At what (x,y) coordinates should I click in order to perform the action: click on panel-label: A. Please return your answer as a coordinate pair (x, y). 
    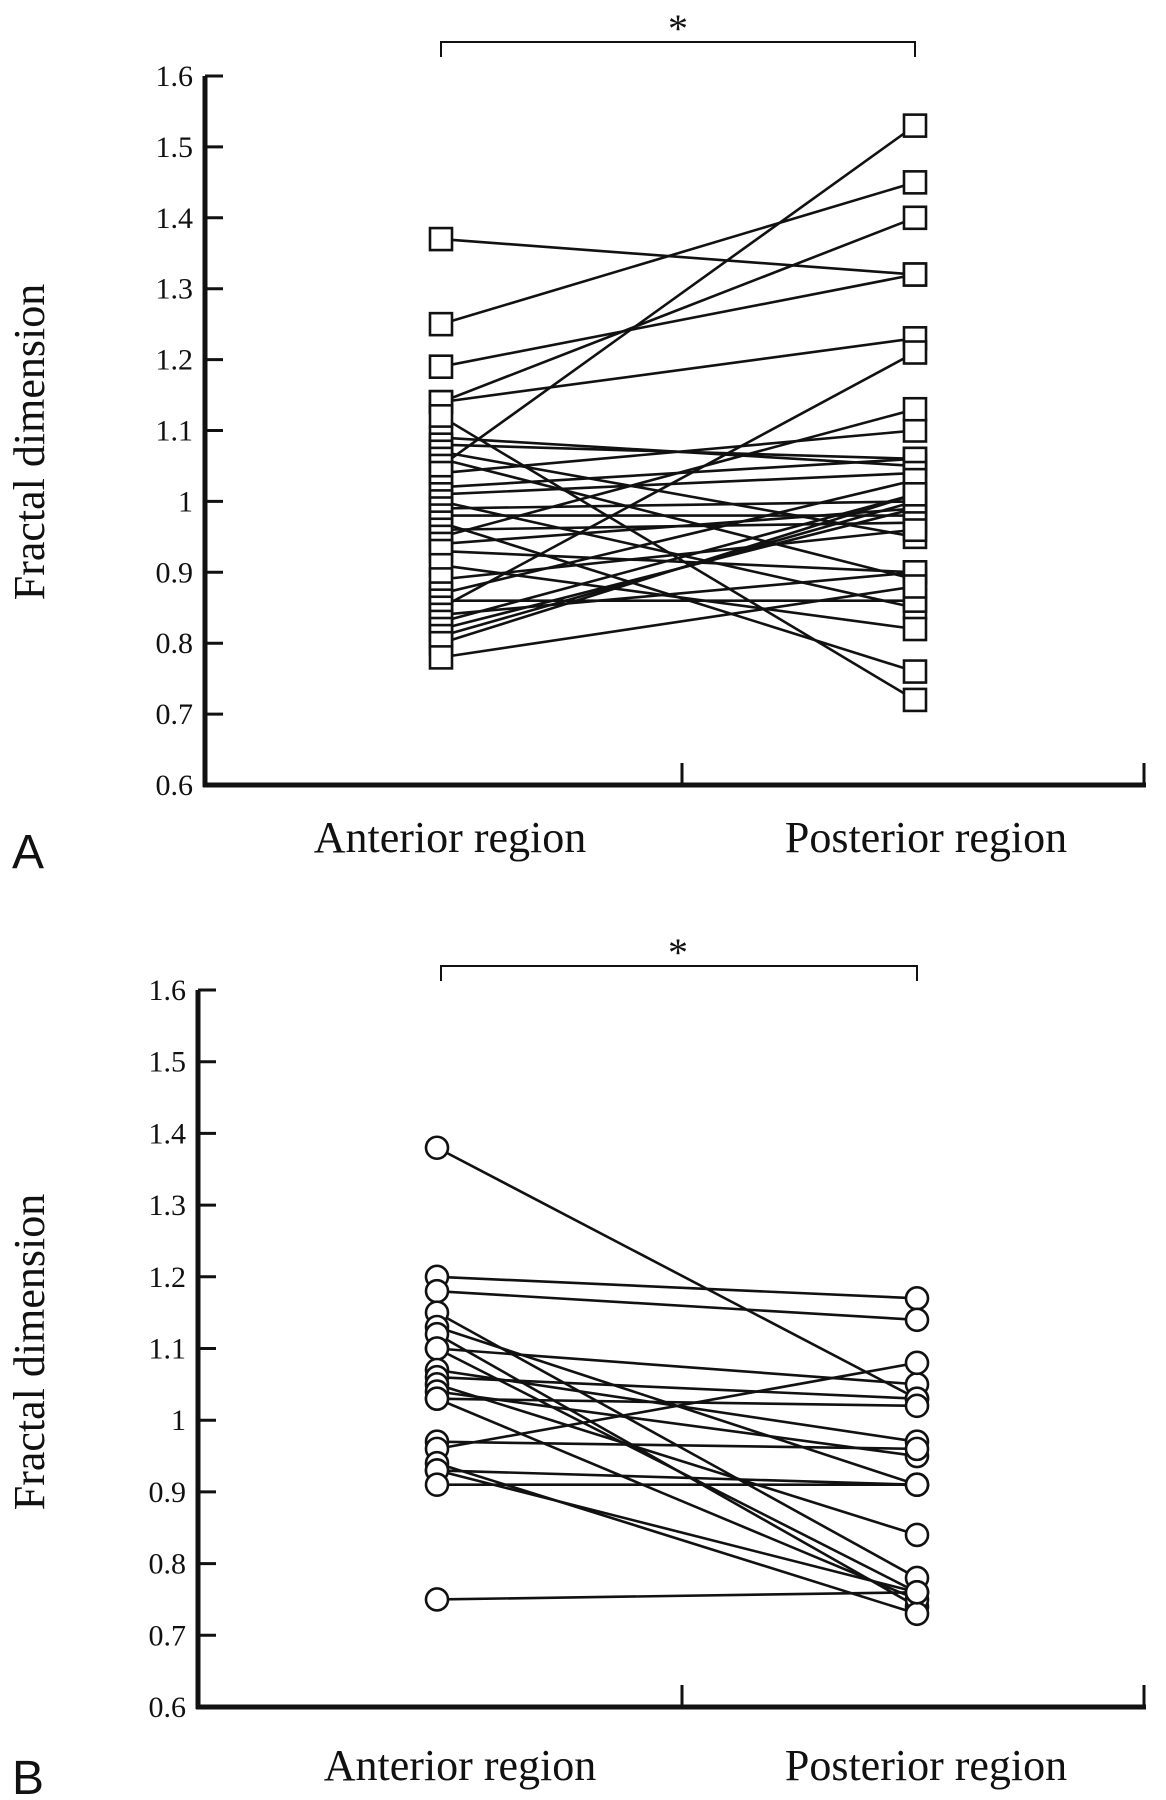
    Looking at the image, I should click on (28, 852).